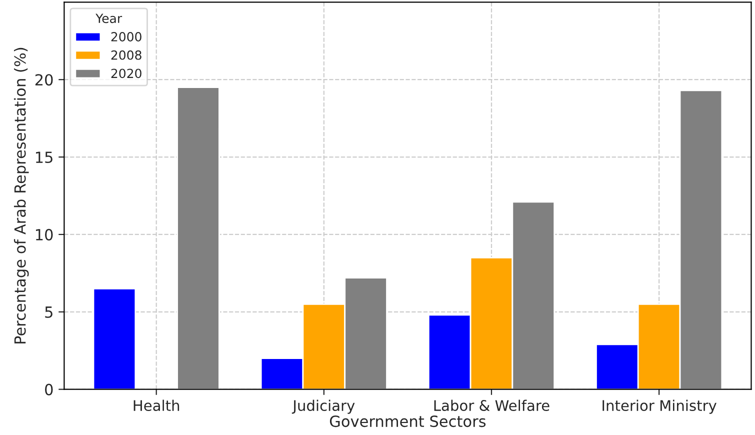 This screenshot has width=755, height=435. I want to click on x-tick-label: Judiciary, so click(323, 407).